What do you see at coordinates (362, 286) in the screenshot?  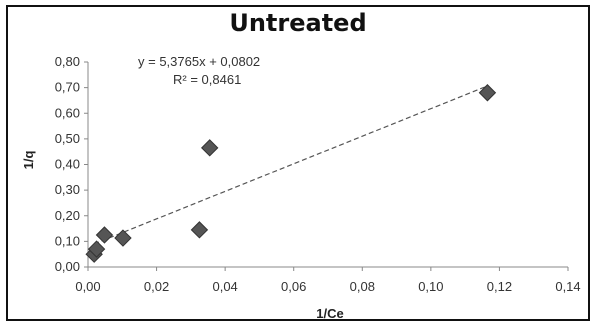 I see `x-tick-label: 0,08` at bounding box center [362, 286].